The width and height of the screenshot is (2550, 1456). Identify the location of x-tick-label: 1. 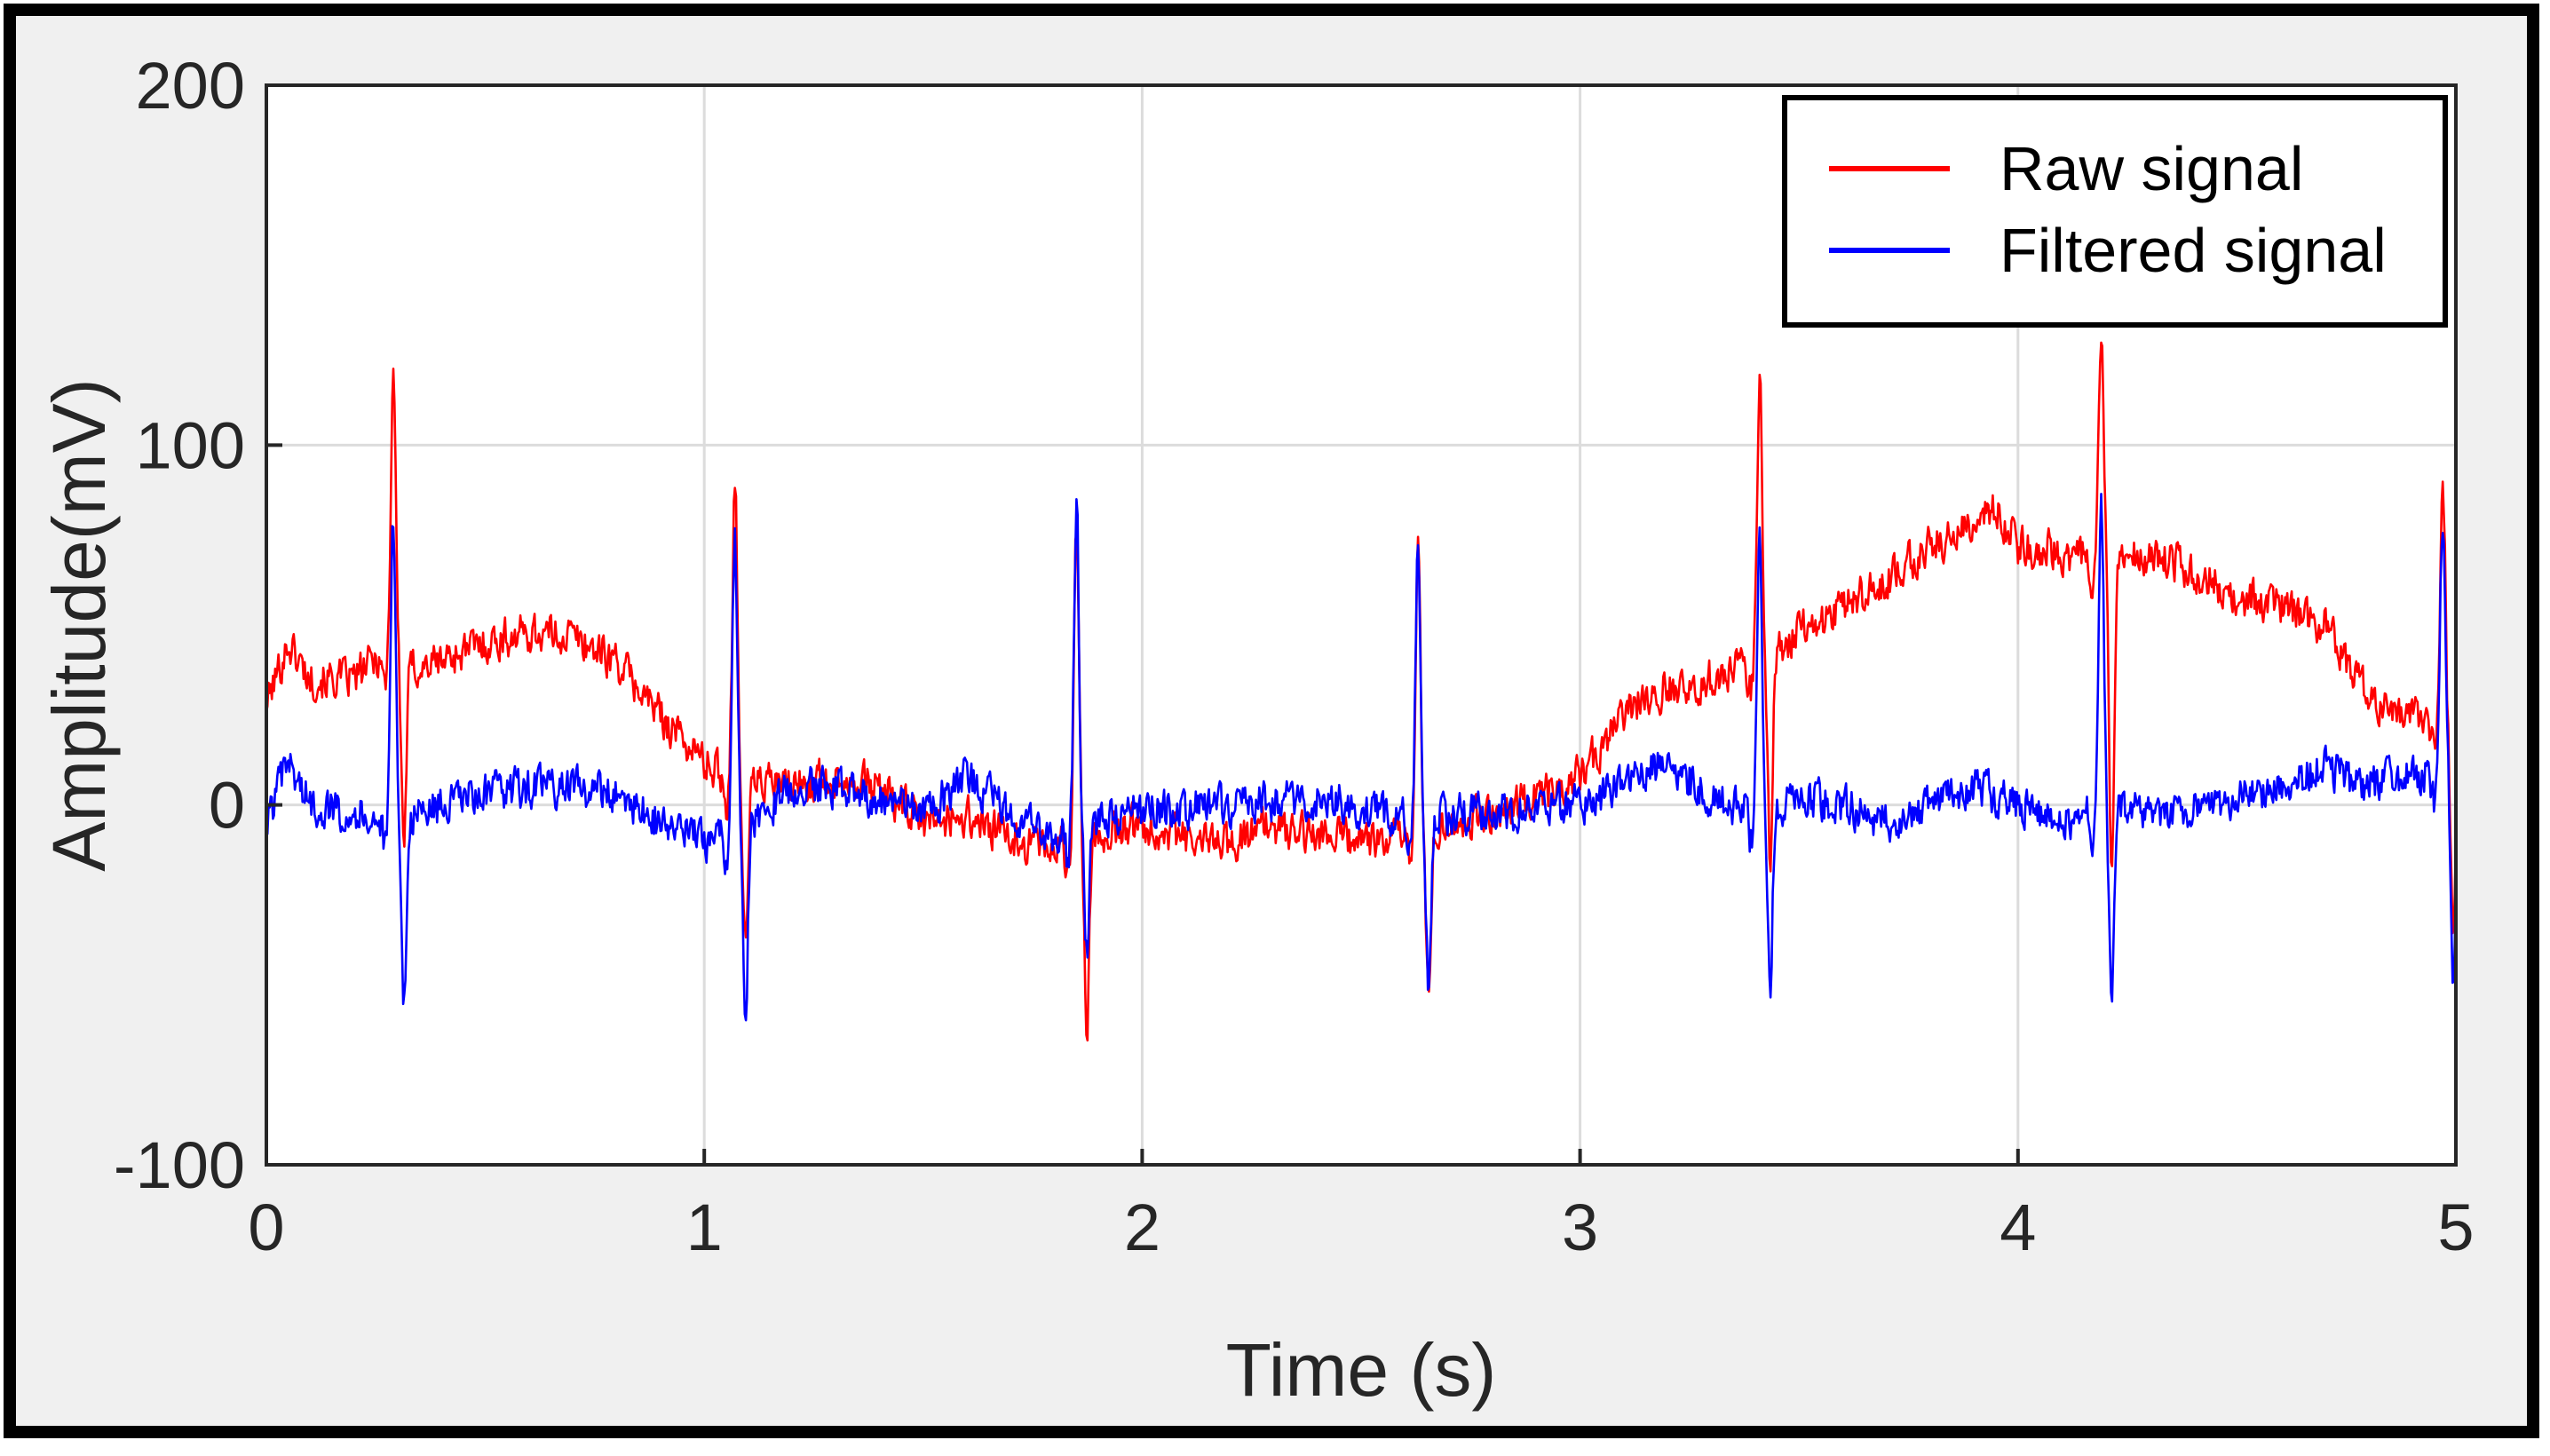
(704, 1227).